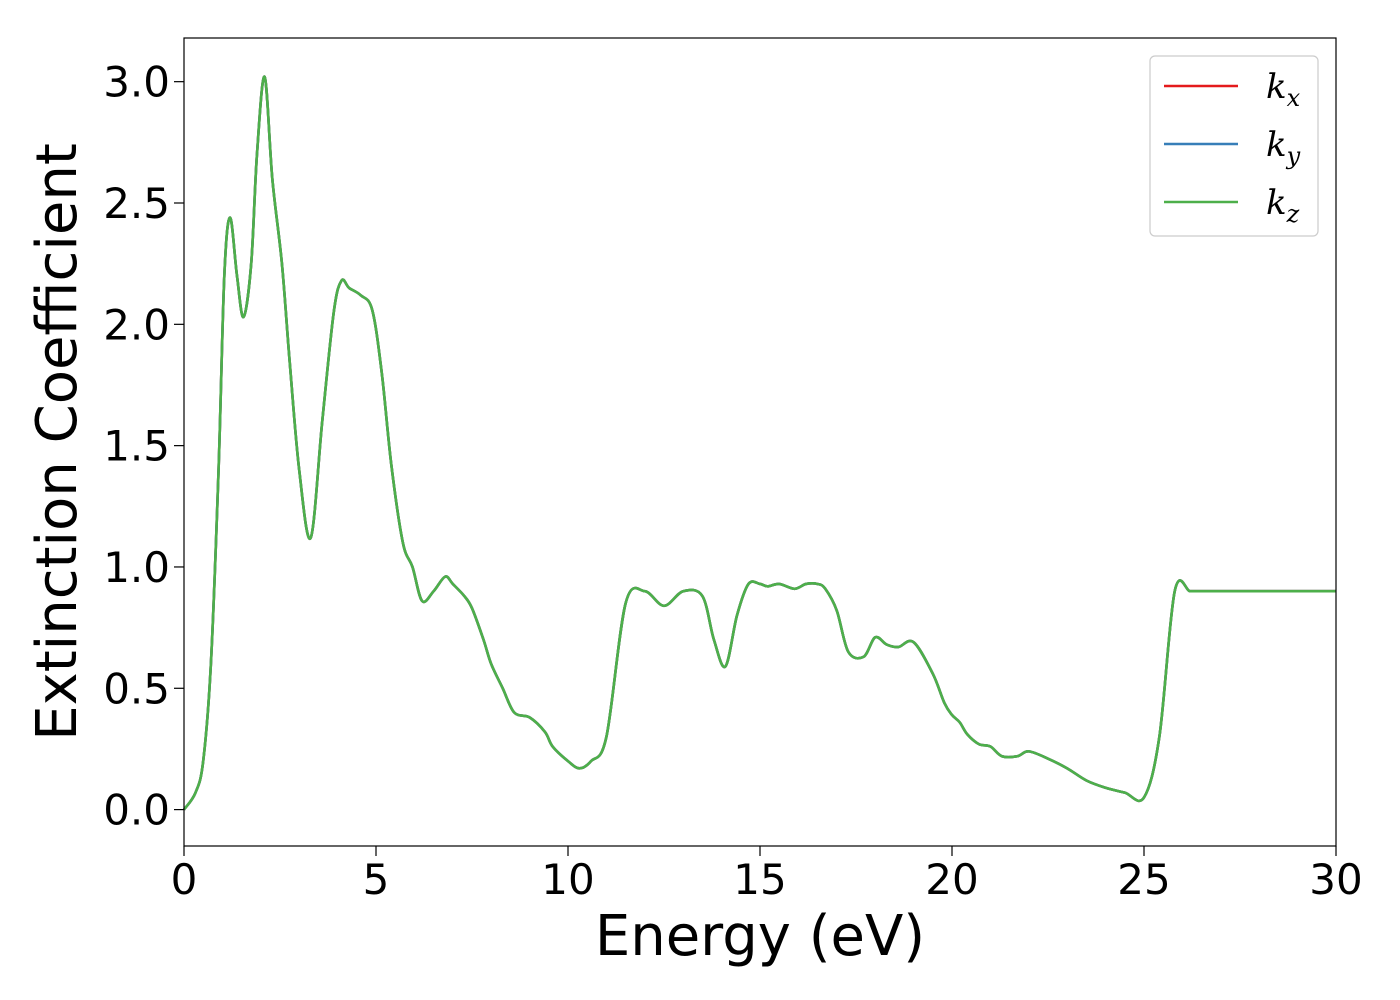  Describe the element at coordinates (759, 879) in the screenshot. I see `x-tick-label: 15` at that location.